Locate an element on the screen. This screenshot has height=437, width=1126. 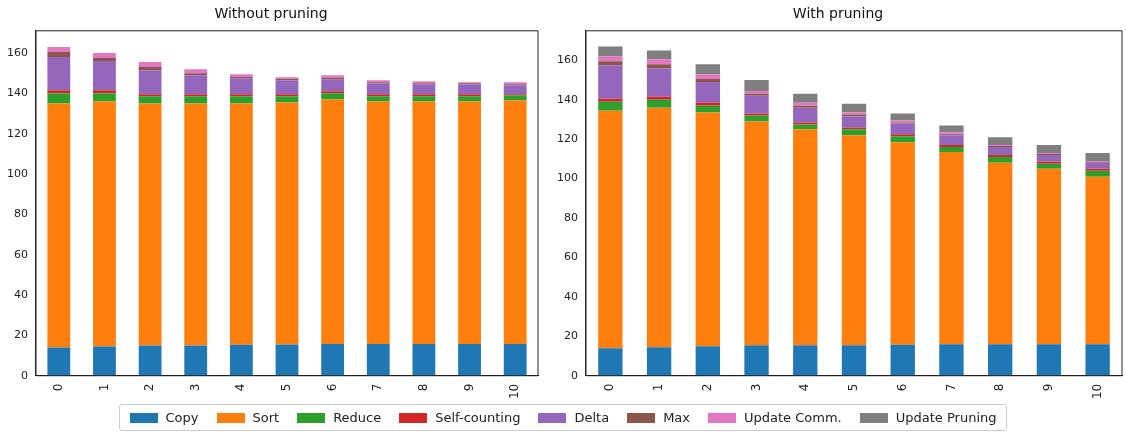
chart-title: Without pruning is located at coordinates (271, 13).